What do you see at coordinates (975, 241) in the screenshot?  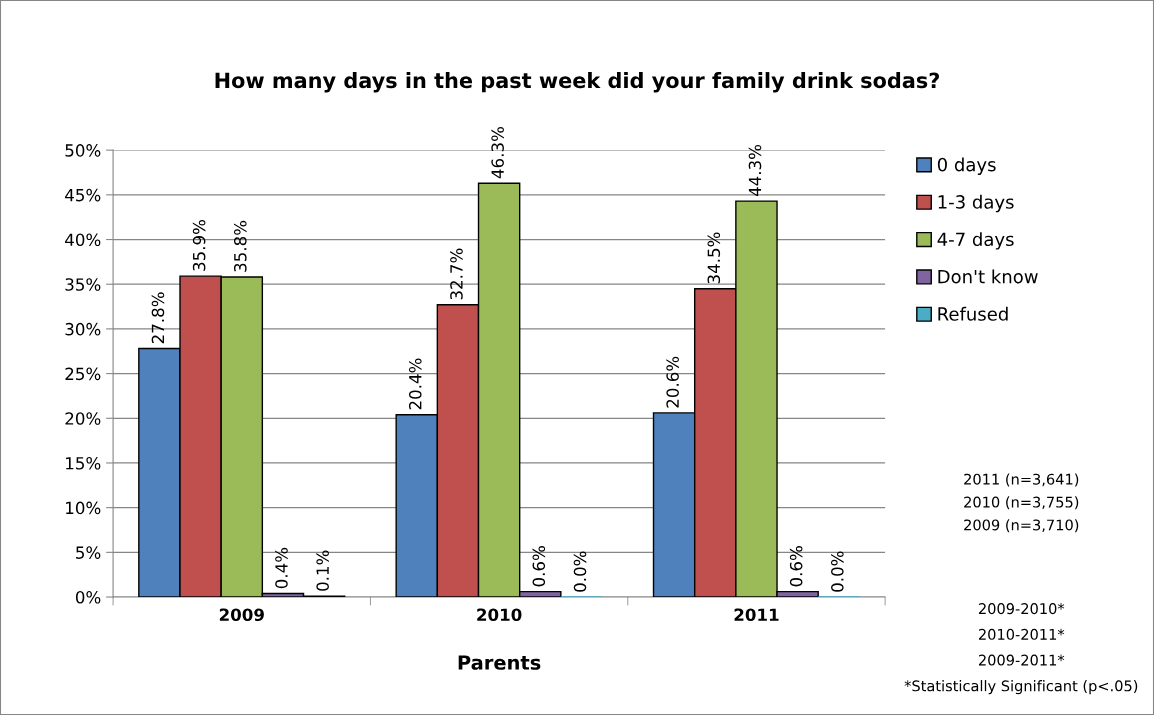 I see `legend-label: 4-7 days` at bounding box center [975, 241].